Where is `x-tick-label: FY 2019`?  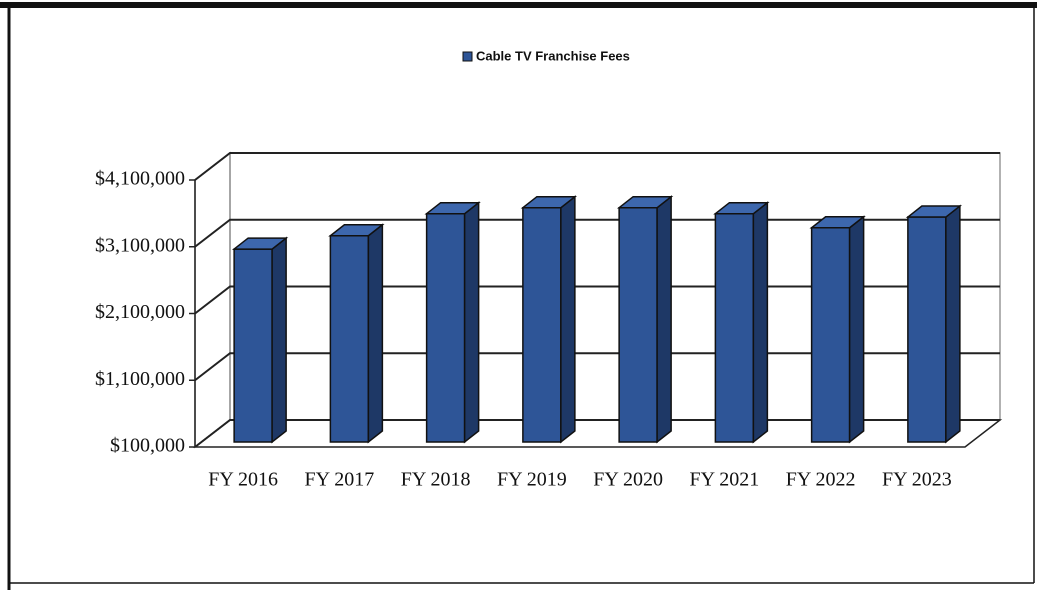 x-tick-label: FY 2019 is located at coordinates (532, 480).